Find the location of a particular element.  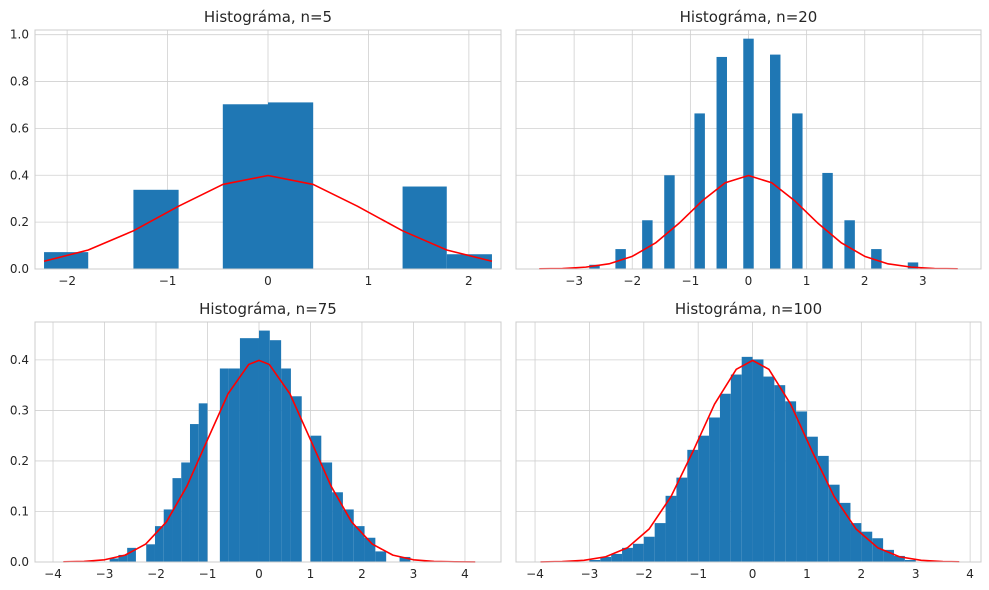

y-tick-label: 0.3 is located at coordinates (19, 410).